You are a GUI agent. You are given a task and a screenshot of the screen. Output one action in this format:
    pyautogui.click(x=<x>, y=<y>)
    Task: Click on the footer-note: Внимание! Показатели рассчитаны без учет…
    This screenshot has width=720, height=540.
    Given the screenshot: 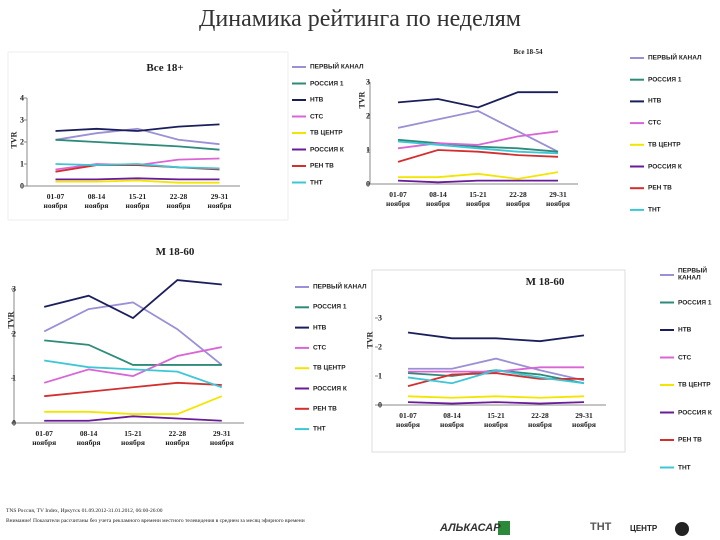 What is the action you would take?
    pyautogui.click(x=155, y=521)
    